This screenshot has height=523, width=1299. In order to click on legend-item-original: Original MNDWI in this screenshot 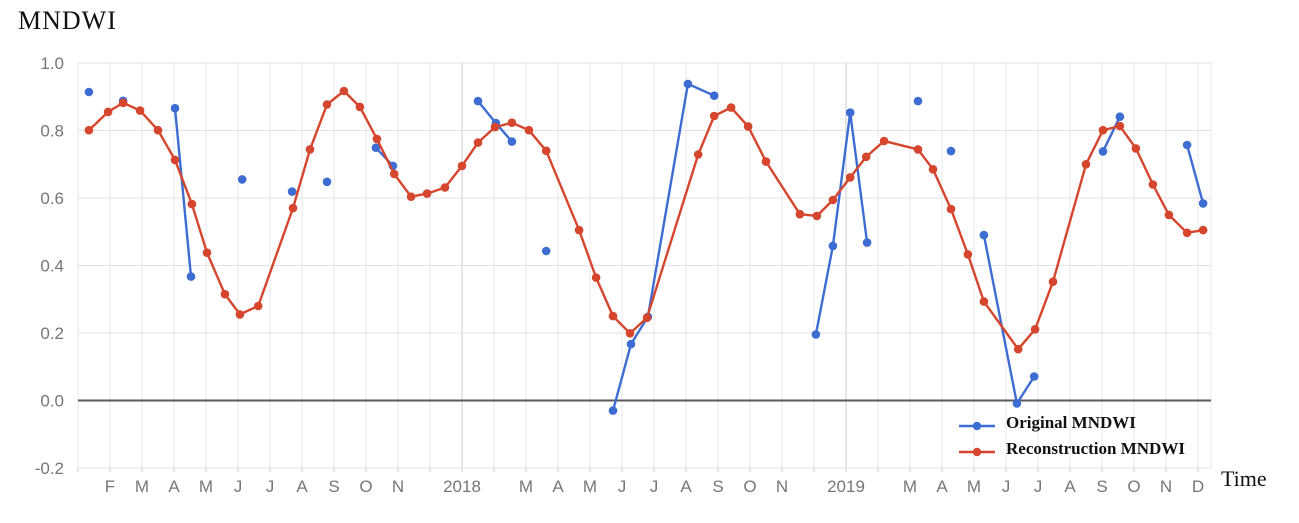, I will do `click(1071, 423)`.